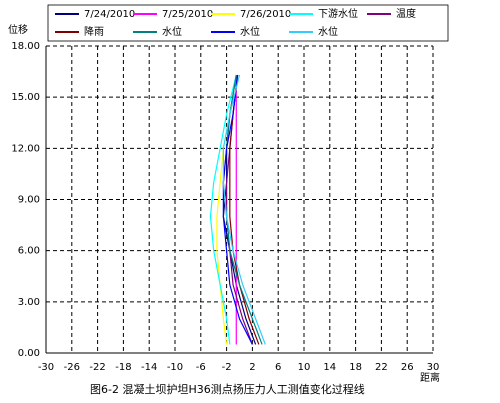 The height and width of the screenshot is (403, 500). What do you see at coordinates (304, 367) in the screenshot?
I see `x-tick-label: 10` at bounding box center [304, 367].